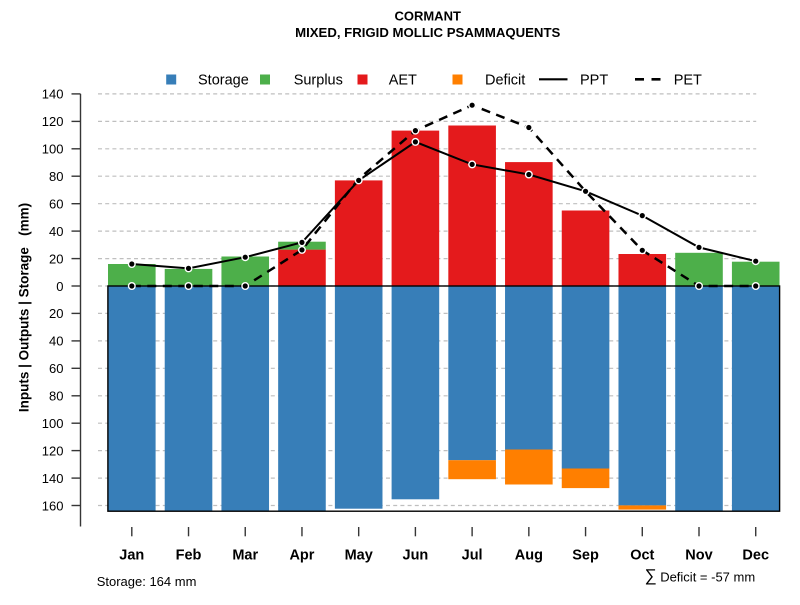 The width and height of the screenshot is (800, 605). What do you see at coordinates (318, 81) in the screenshot?
I see `svg-text: Surplus` at bounding box center [318, 81].